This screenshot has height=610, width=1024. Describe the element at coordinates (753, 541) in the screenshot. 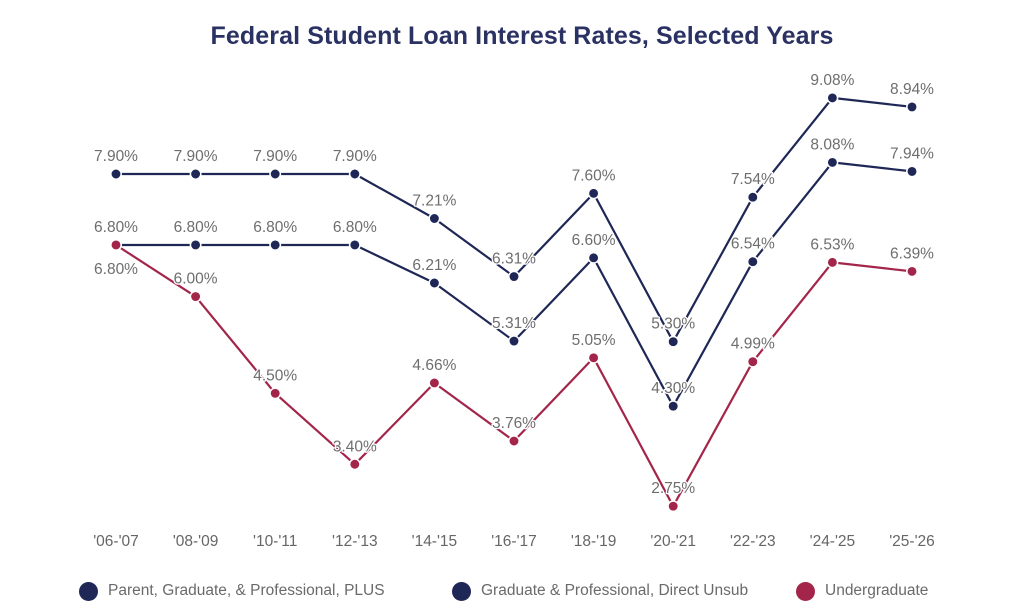

I see `x-tick-label: '22-'23` at that location.